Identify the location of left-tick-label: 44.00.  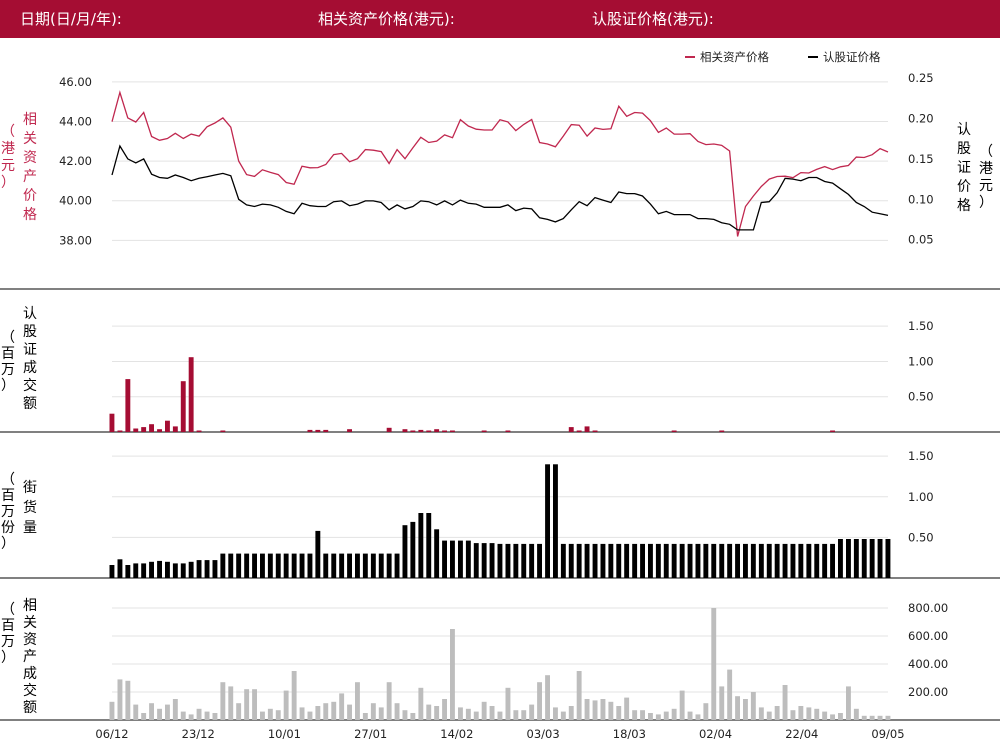
(75, 121).